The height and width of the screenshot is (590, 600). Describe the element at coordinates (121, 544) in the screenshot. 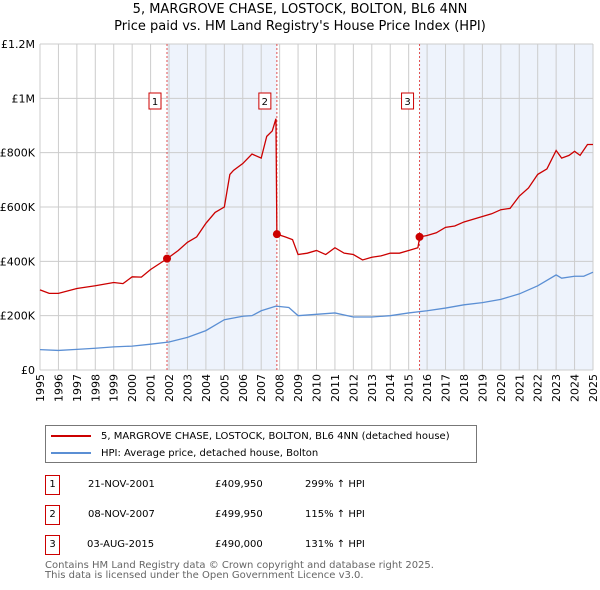

I see `sale-date: 03-AUG-2015` at that location.